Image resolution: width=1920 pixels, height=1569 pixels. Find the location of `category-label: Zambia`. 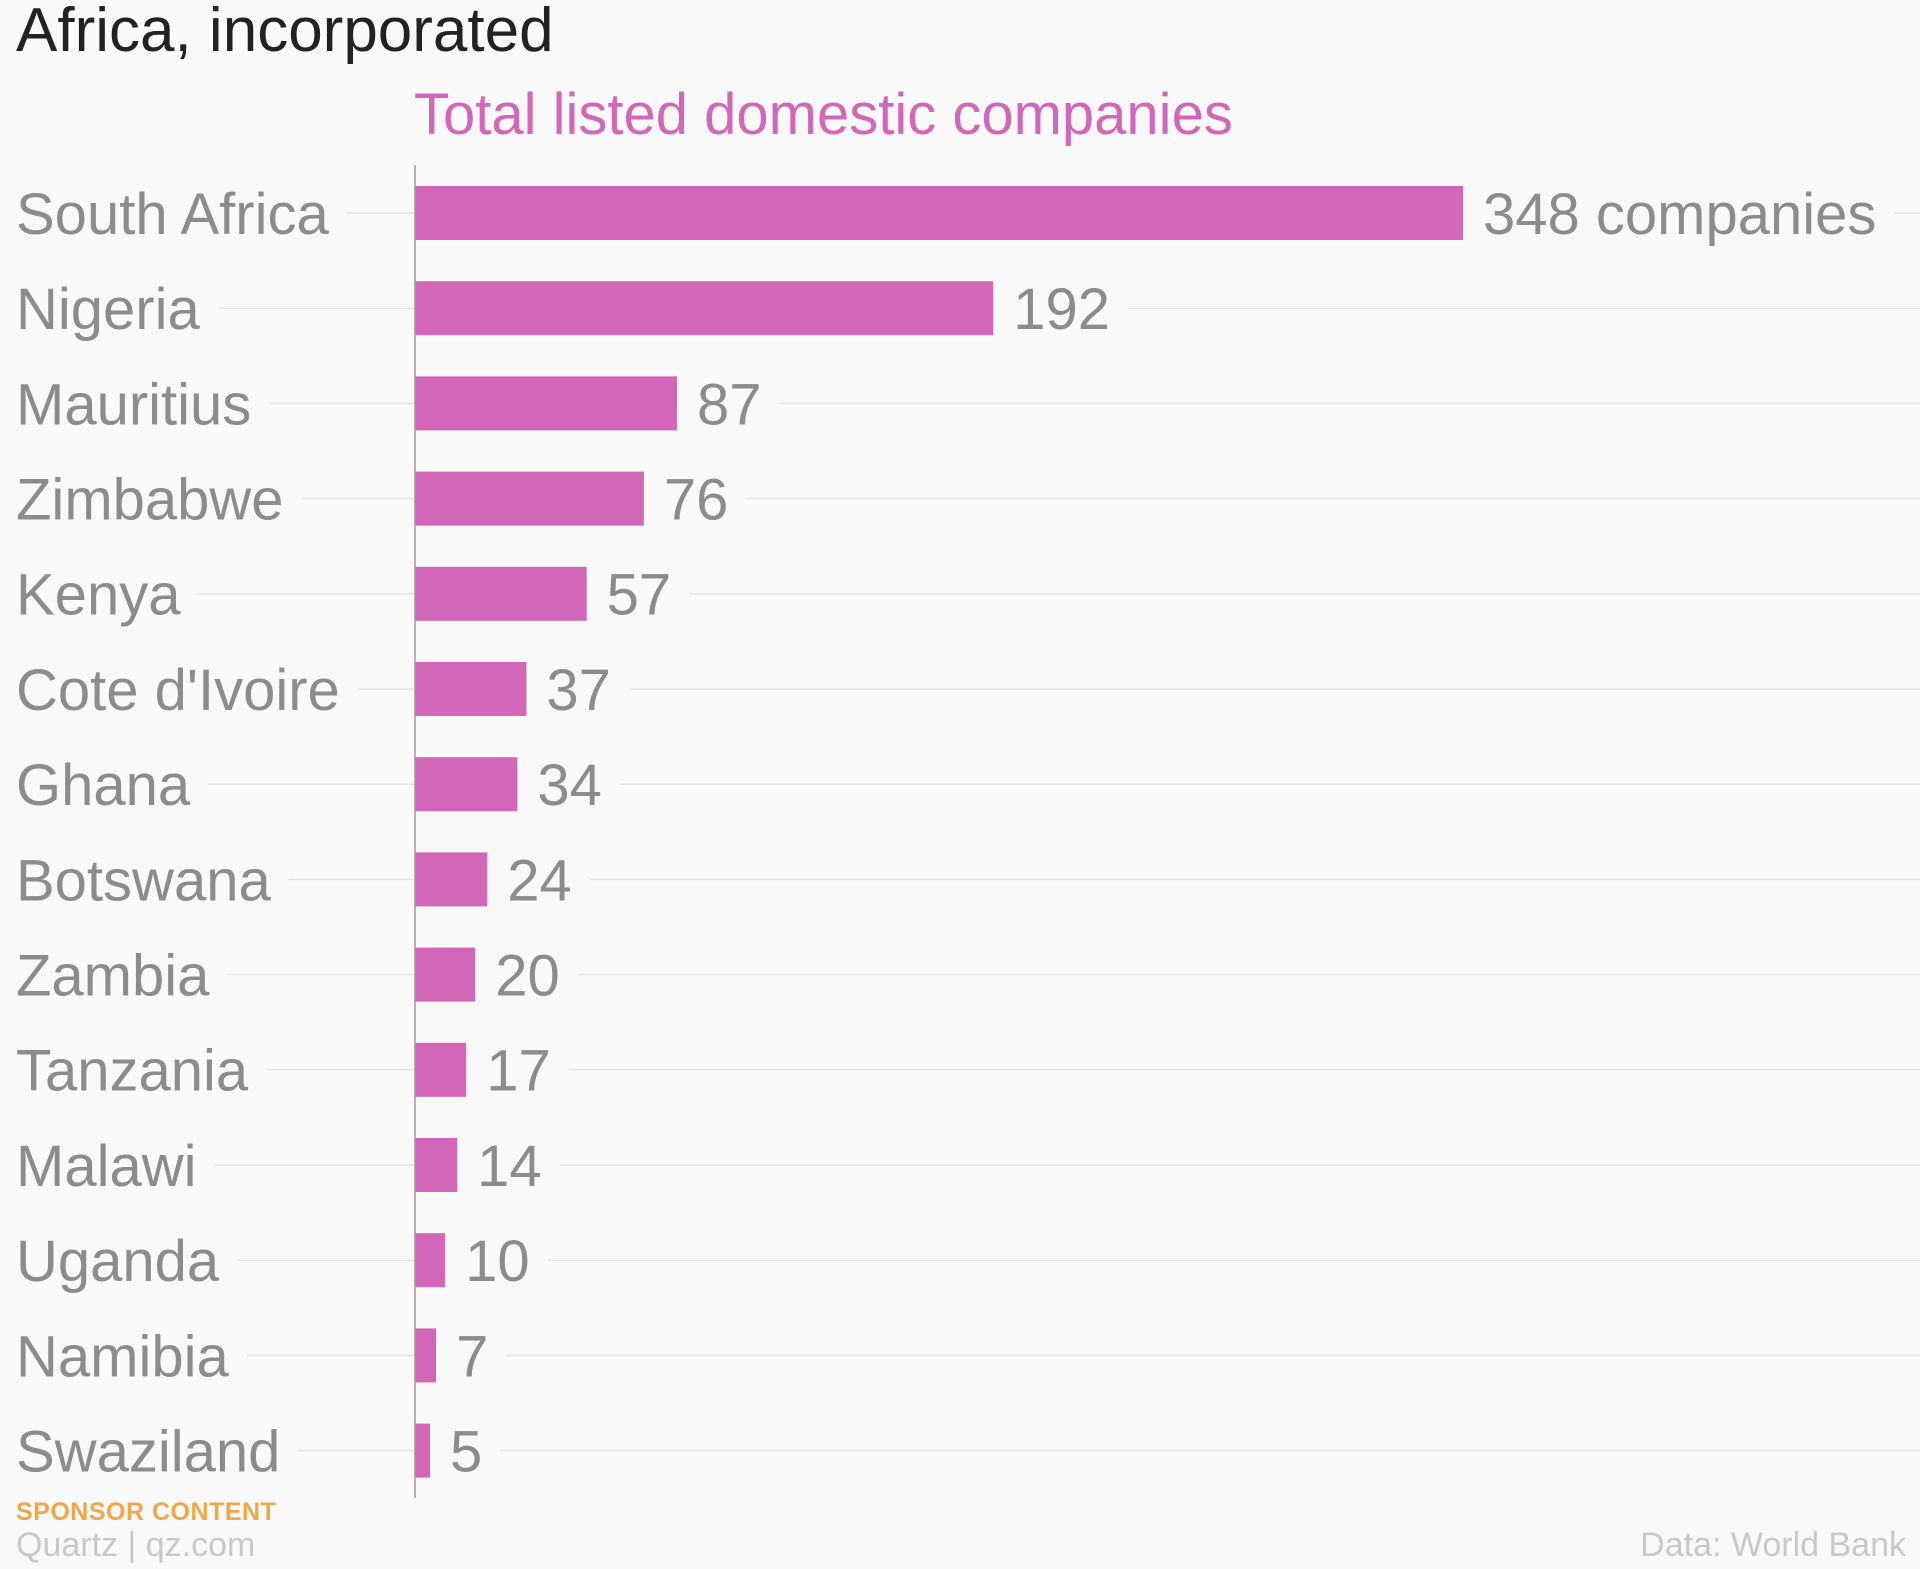

category-label: Zambia is located at coordinates (113, 975).